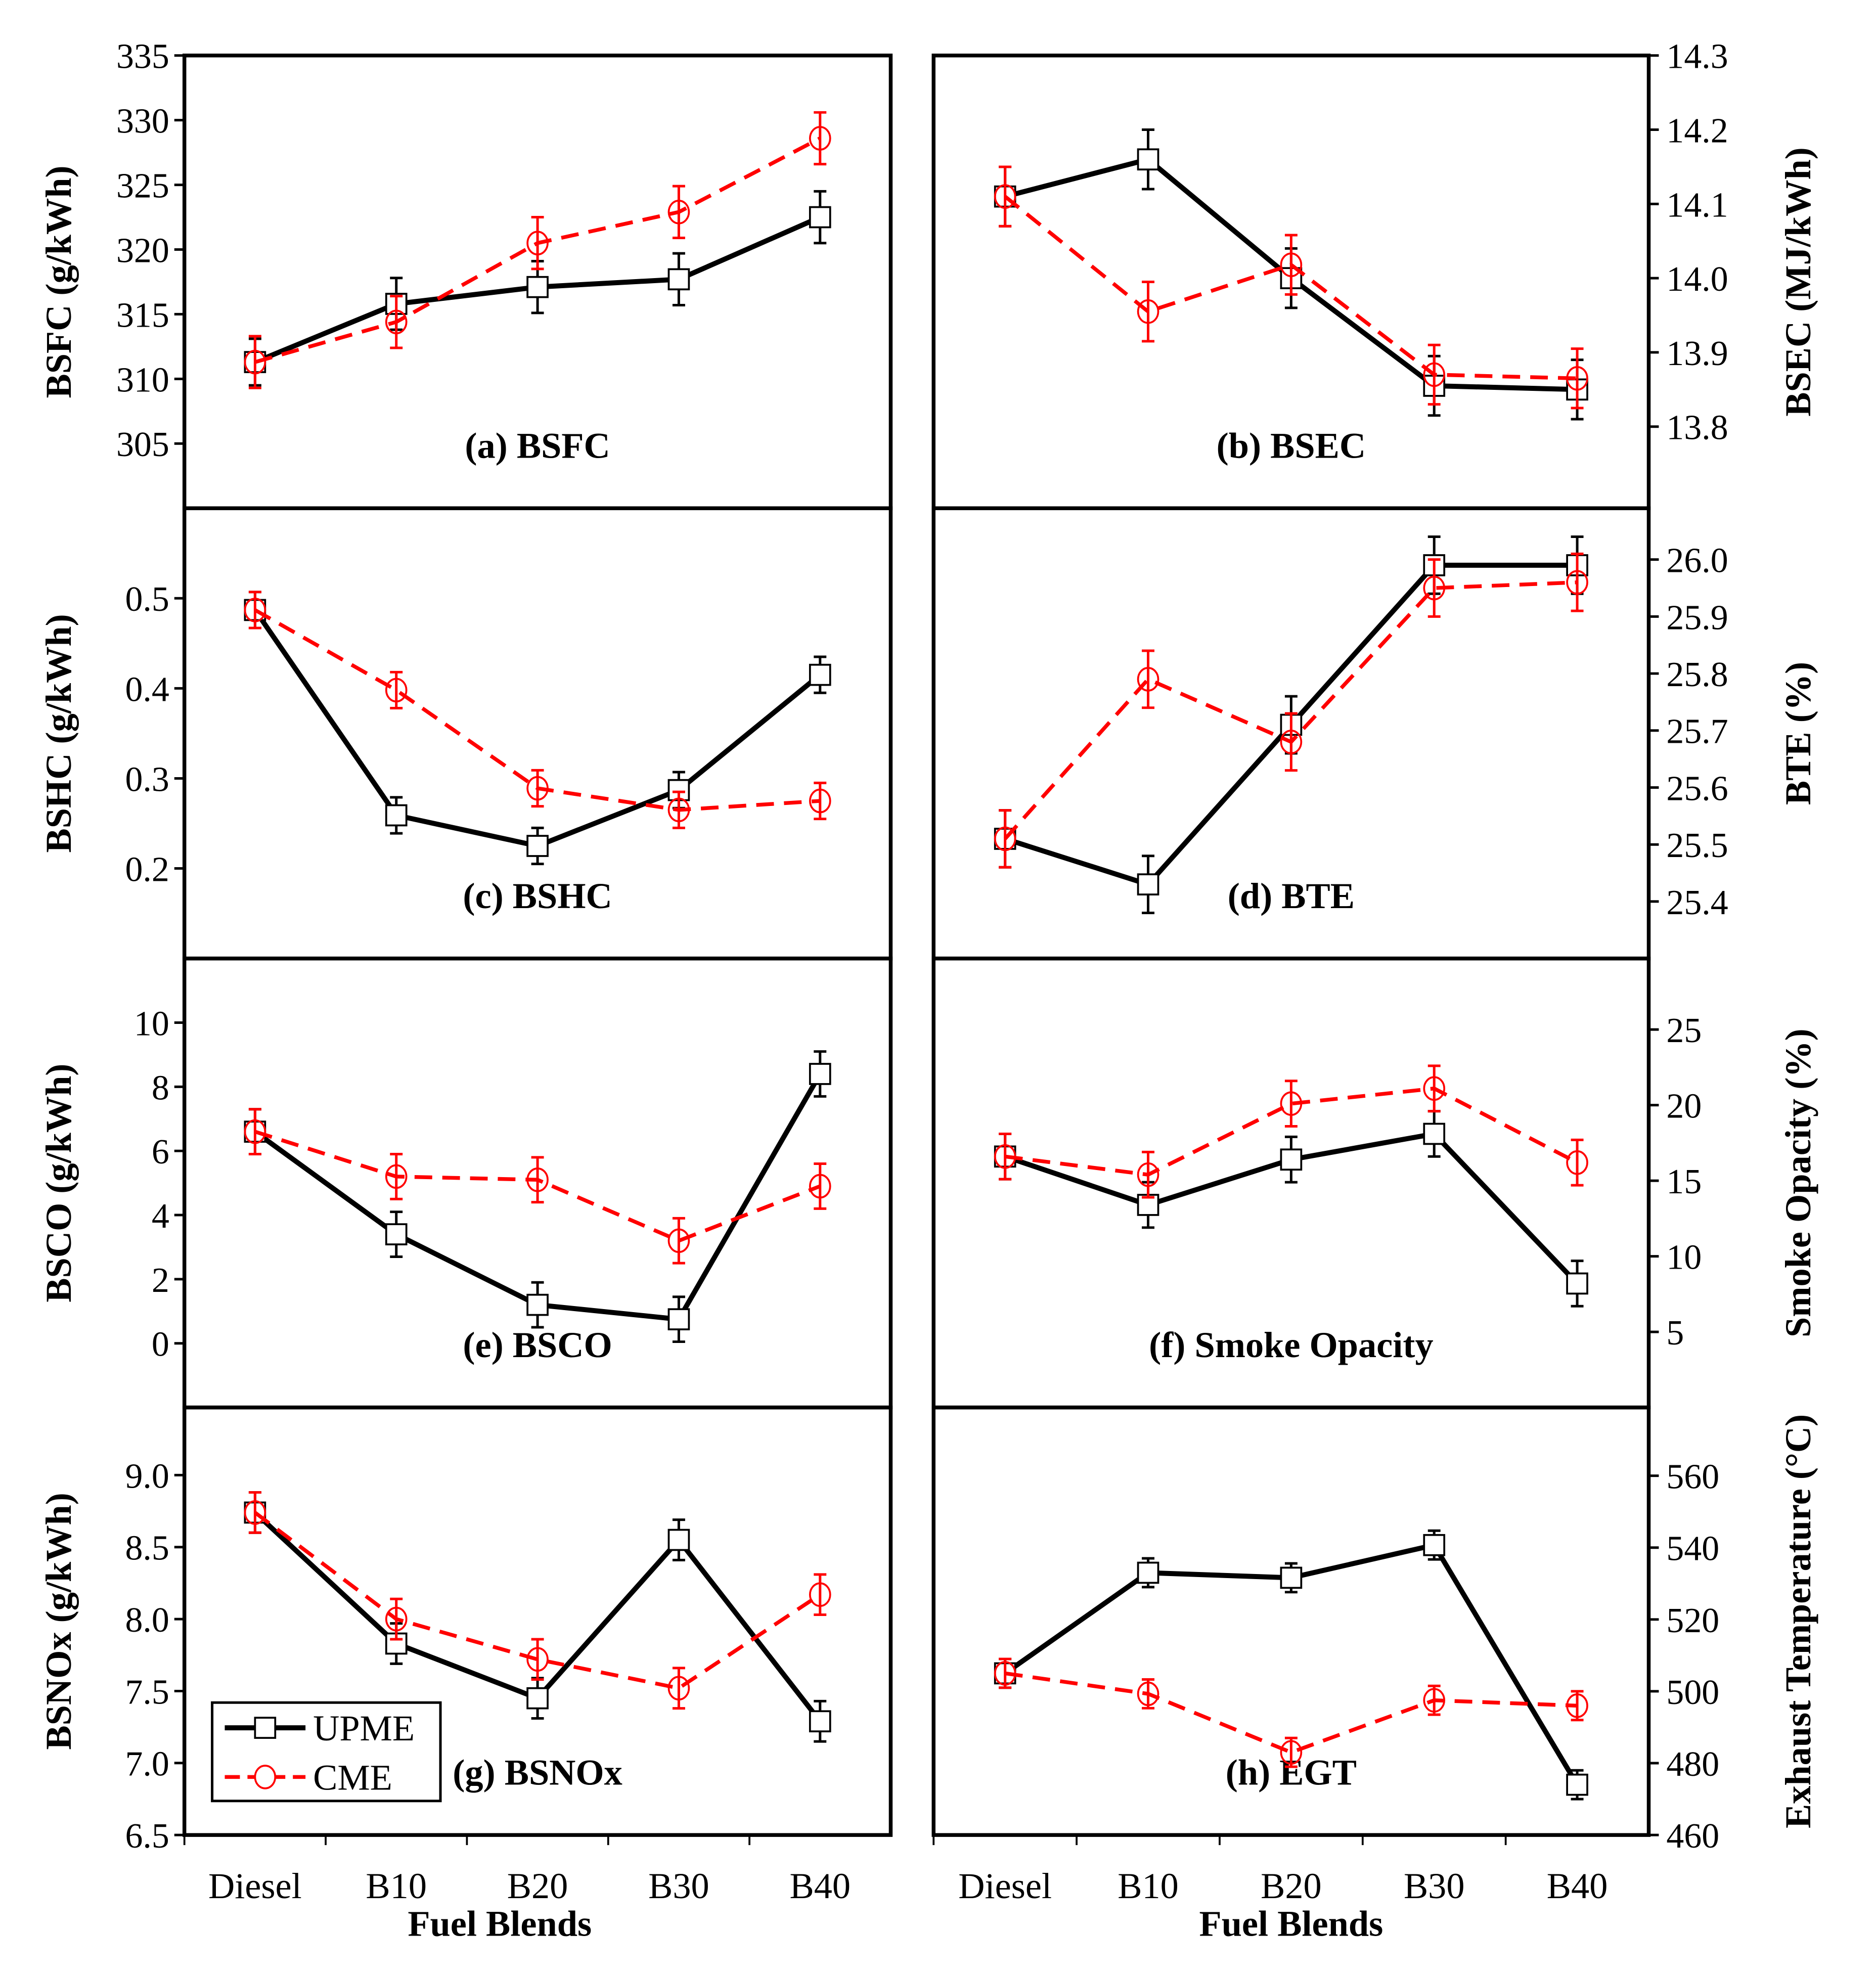 The width and height of the screenshot is (1876, 1975). Describe the element at coordinates (142, 380) in the screenshot. I see `y-tick-label: 310` at that location.